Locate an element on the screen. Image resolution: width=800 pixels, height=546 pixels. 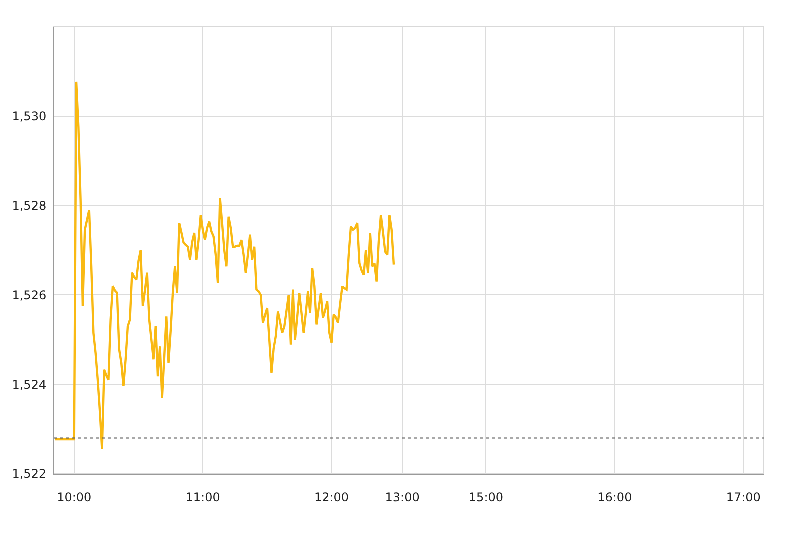
y-tick-label: 1,526 is located at coordinates (29, 295).